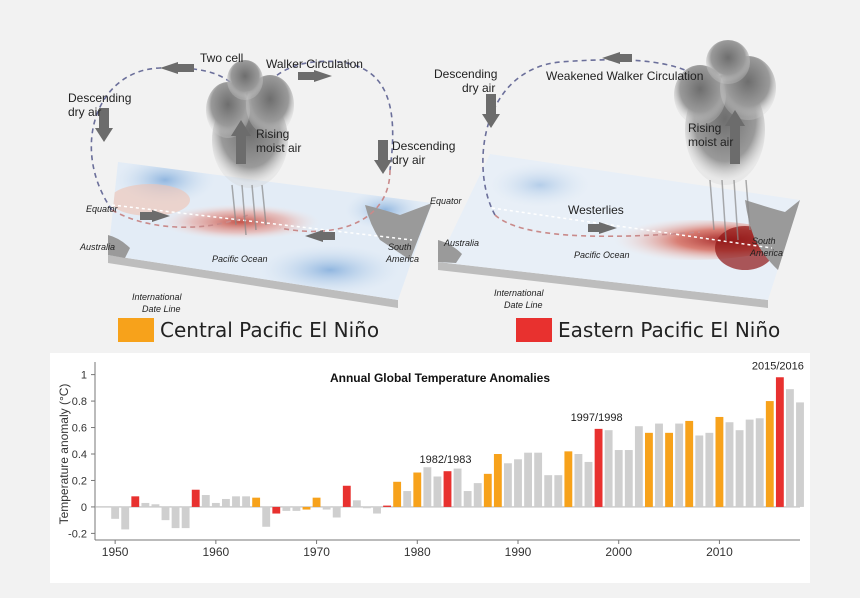  I want to click on right-equator-label: Equator, so click(446, 201).